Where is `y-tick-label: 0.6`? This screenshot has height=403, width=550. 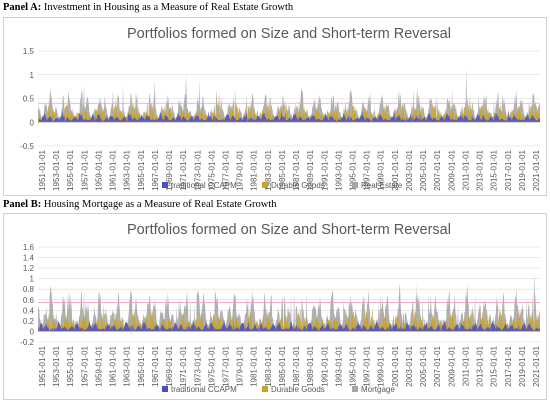 y-tick-label: 0.6 is located at coordinates (29, 300).